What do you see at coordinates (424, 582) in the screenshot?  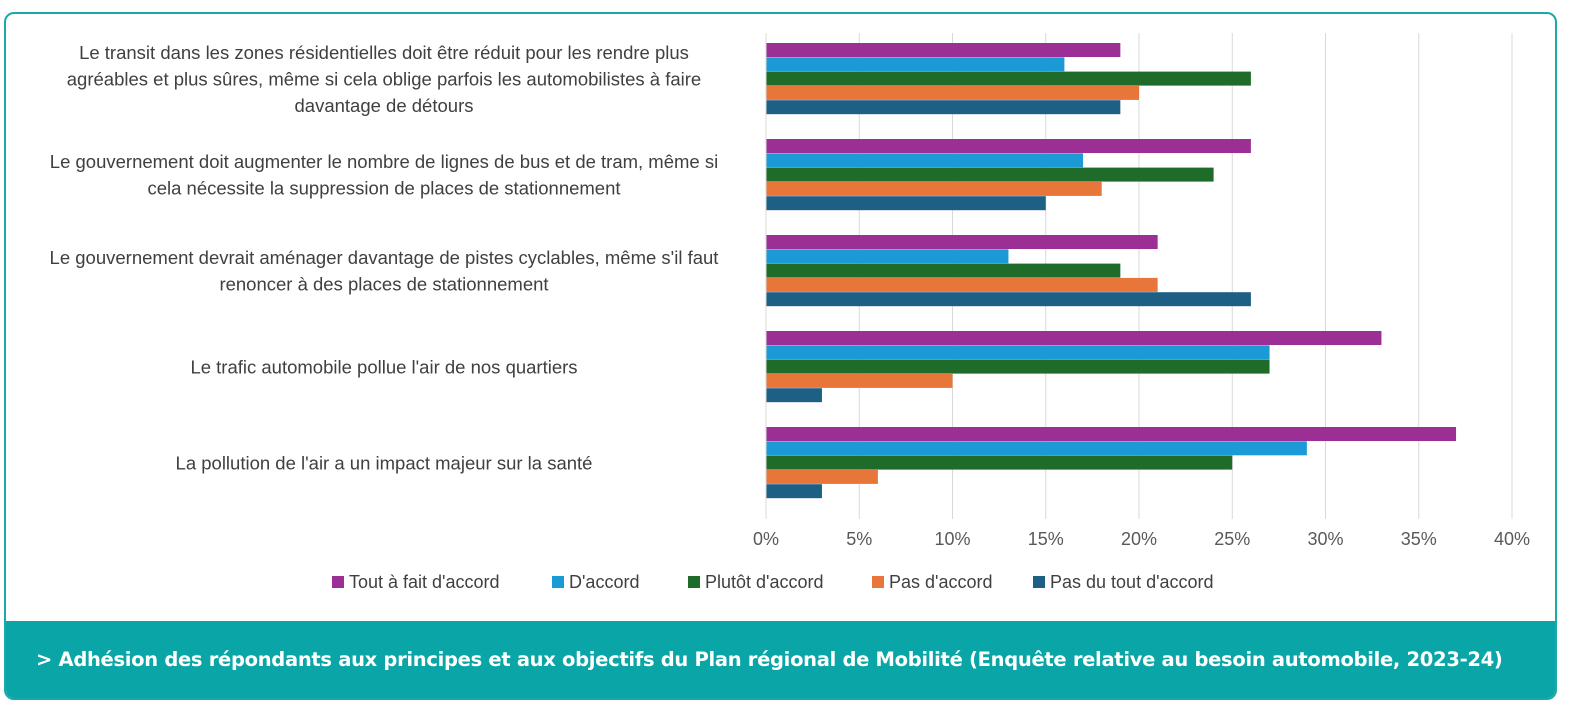 I see `legend-label: Tout à fait d'accord` at bounding box center [424, 582].